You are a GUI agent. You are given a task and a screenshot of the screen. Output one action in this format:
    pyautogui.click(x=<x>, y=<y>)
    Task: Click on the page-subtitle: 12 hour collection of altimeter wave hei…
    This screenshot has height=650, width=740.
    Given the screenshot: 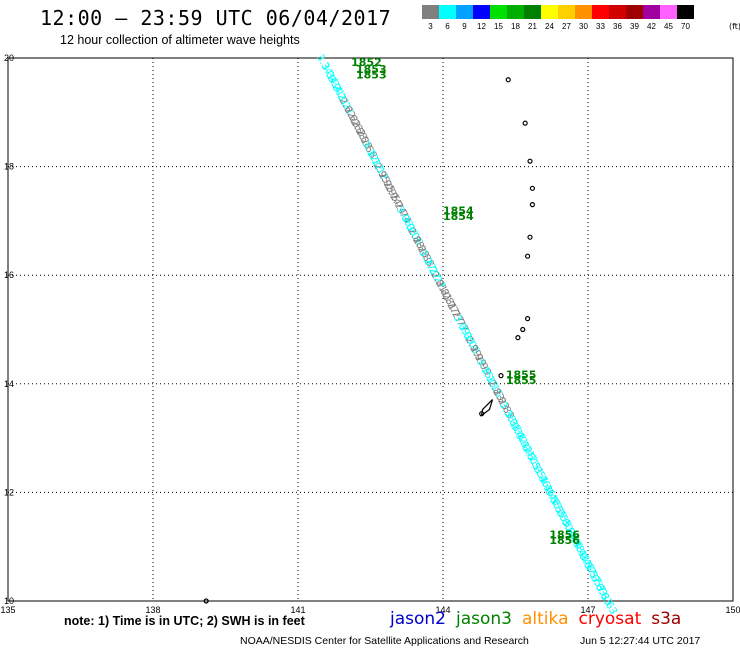 What is the action you would take?
    pyautogui.click(x=180, y=40)
    